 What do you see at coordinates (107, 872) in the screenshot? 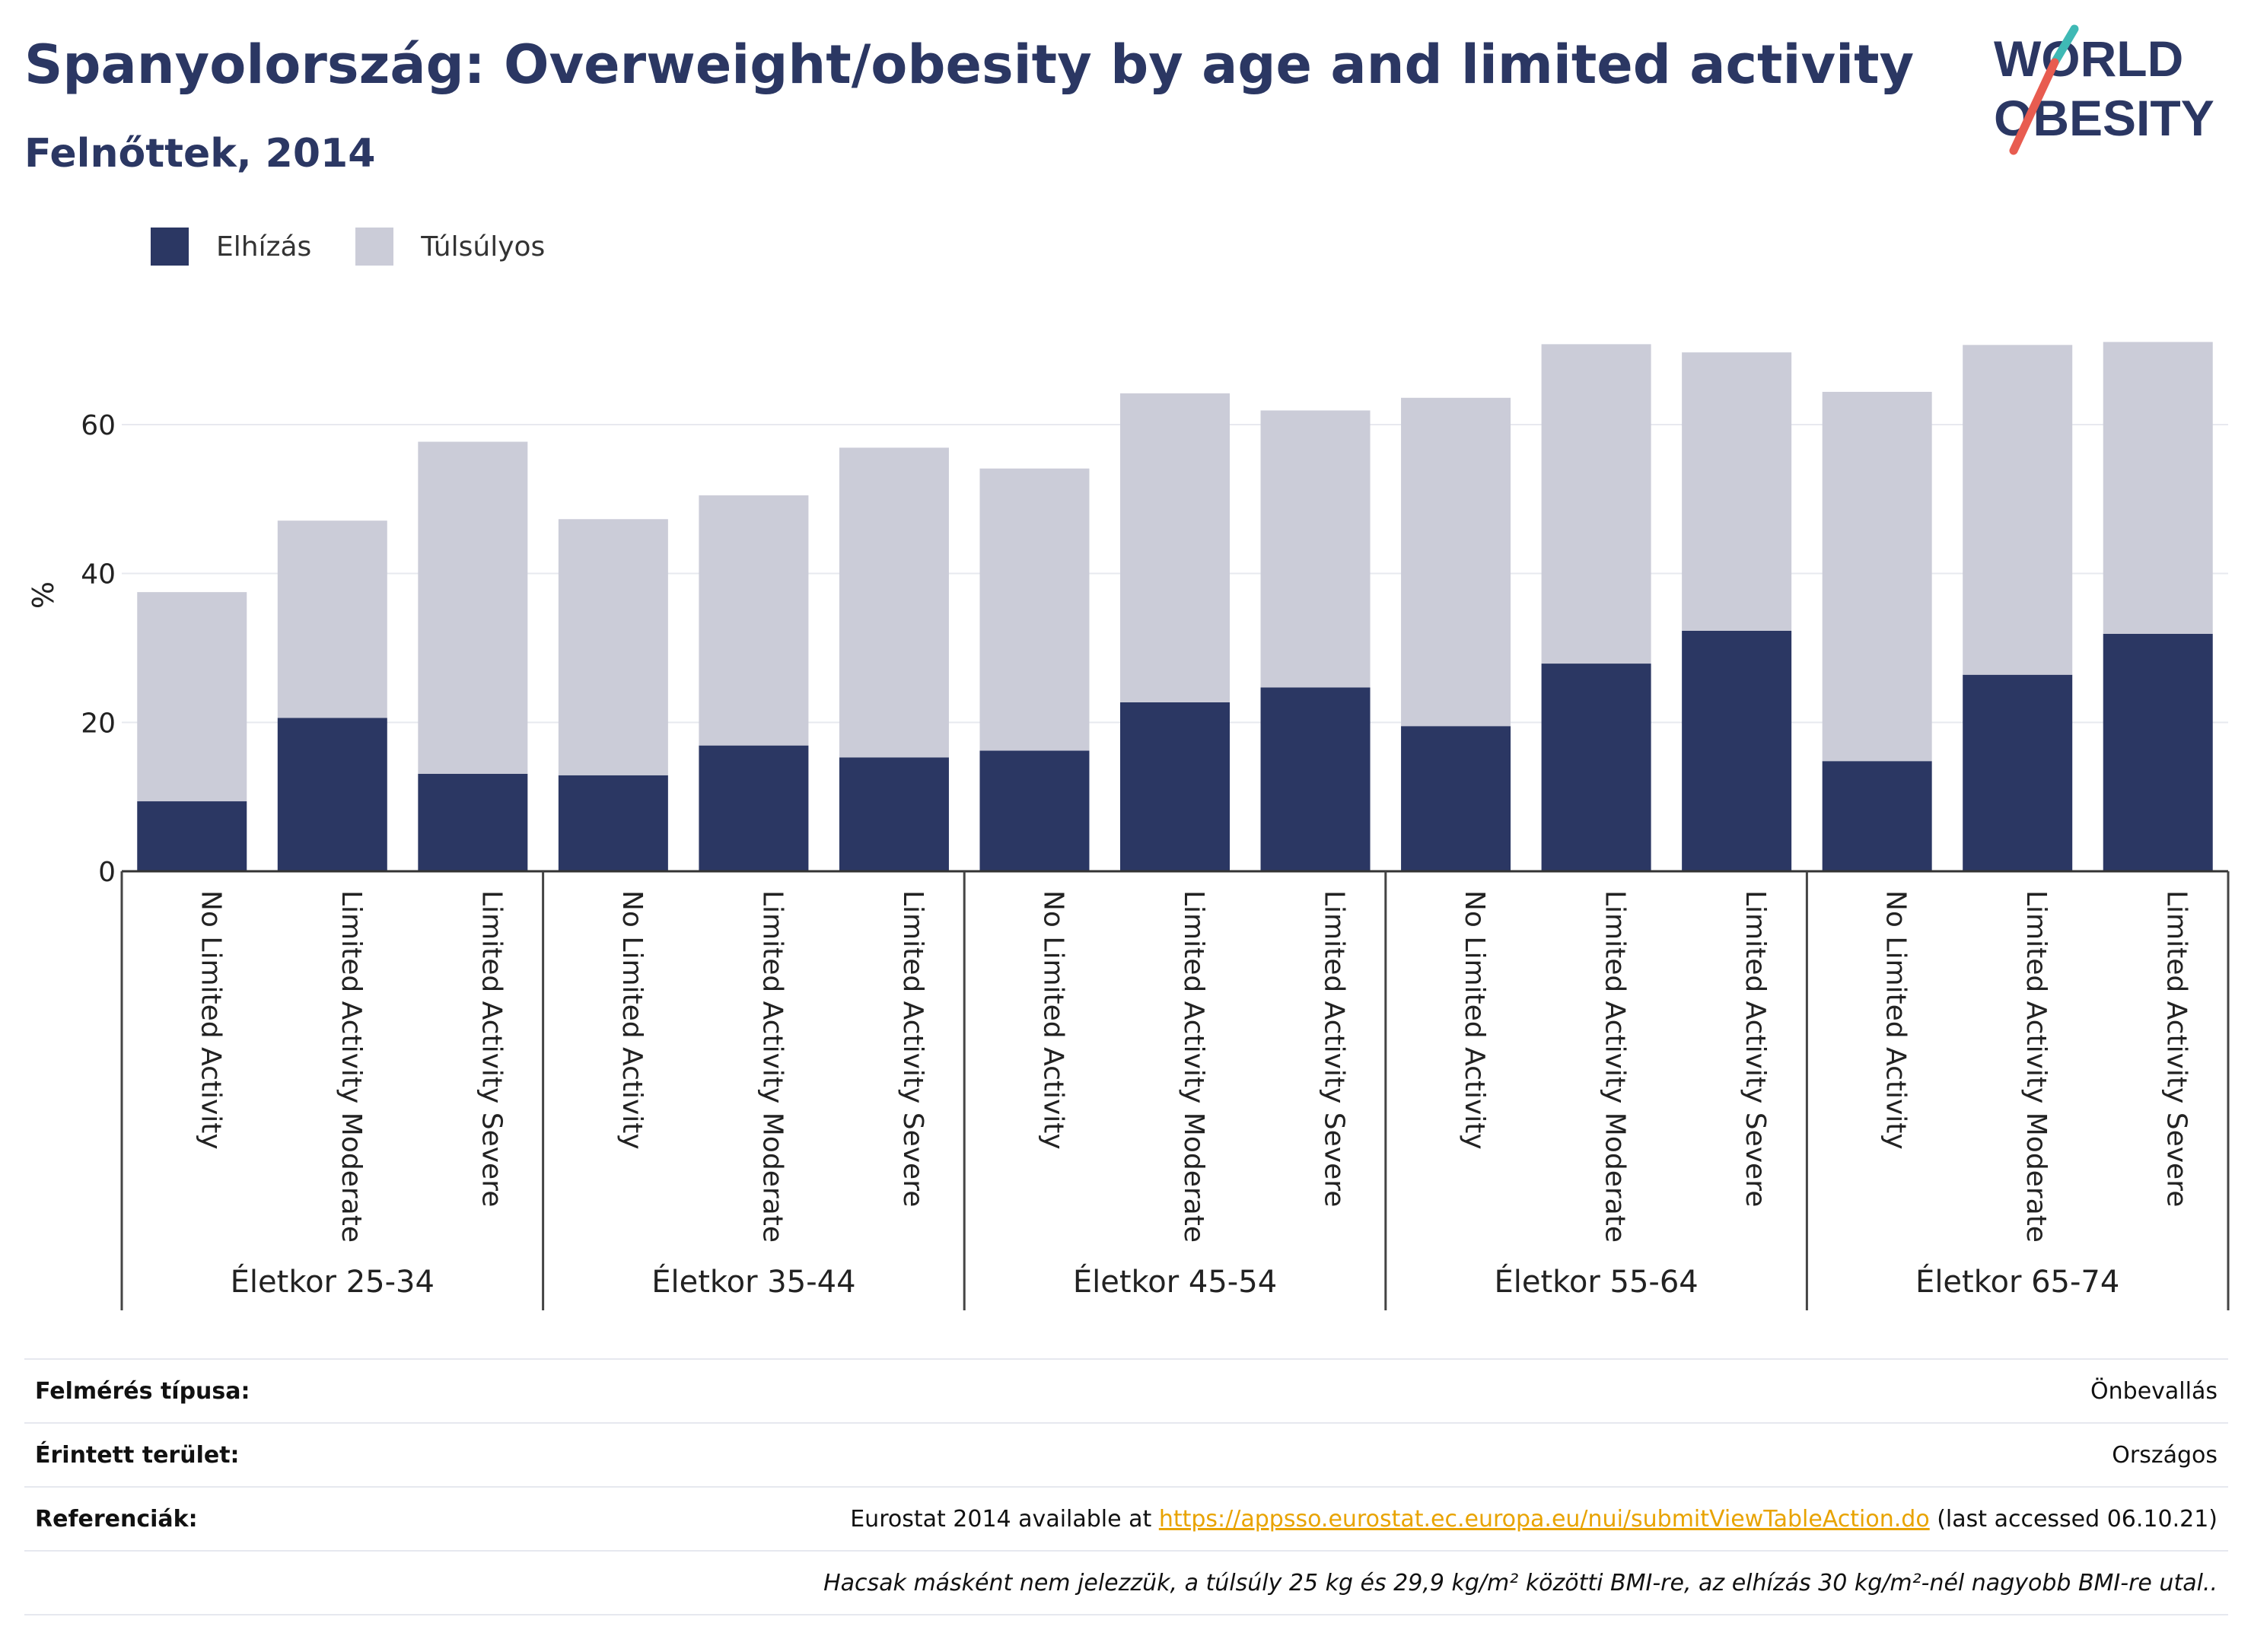
I see `y-tick-label: 0` at bounding box center [107, 872].